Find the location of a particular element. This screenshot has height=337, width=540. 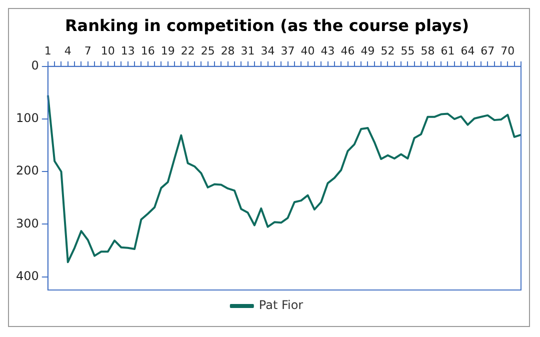

x-tick-label: 37 is located at coordinates (287, 51).